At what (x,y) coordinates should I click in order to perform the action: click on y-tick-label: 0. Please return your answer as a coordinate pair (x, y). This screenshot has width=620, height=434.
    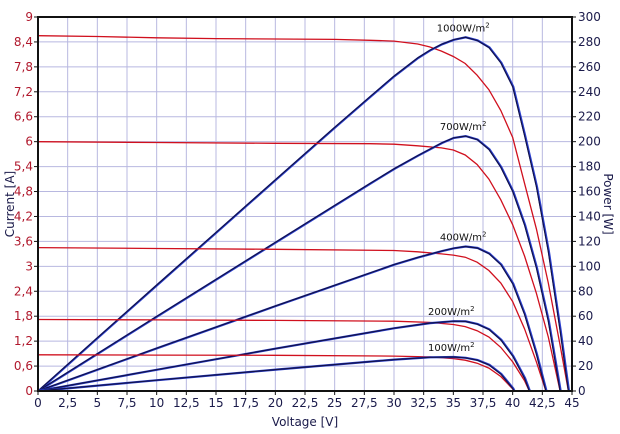
    Looking at the image, I should click on (29, 391).